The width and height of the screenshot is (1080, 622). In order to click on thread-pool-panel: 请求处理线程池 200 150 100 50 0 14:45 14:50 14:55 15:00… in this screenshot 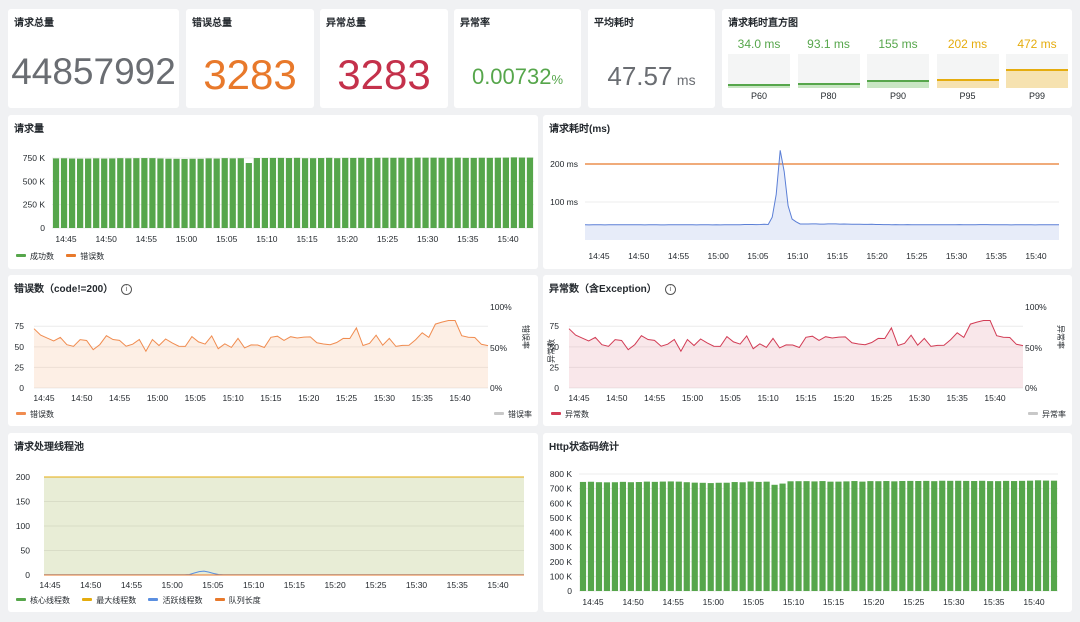, I will do `click(273, 522)`.